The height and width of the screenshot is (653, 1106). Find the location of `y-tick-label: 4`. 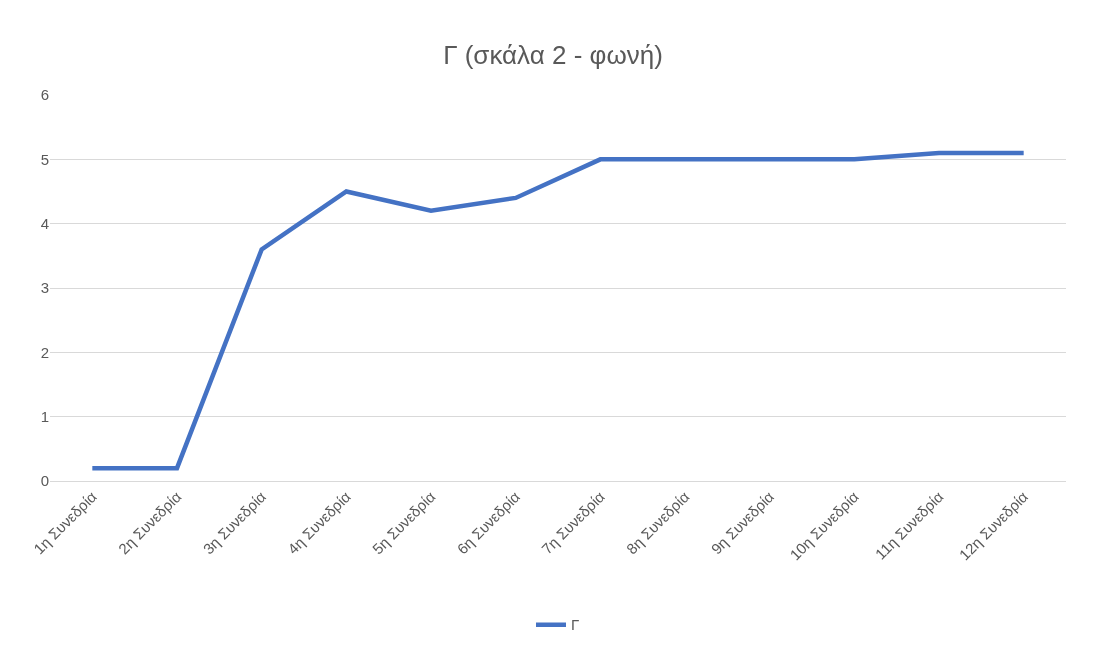

y-tick-label: 4 is located at coordinates (44, 223).